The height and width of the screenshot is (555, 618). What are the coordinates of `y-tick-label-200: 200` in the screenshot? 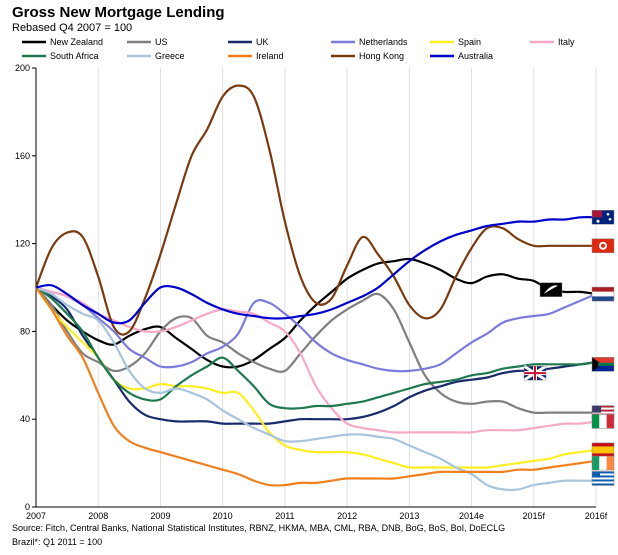 It's located at (22, 68).